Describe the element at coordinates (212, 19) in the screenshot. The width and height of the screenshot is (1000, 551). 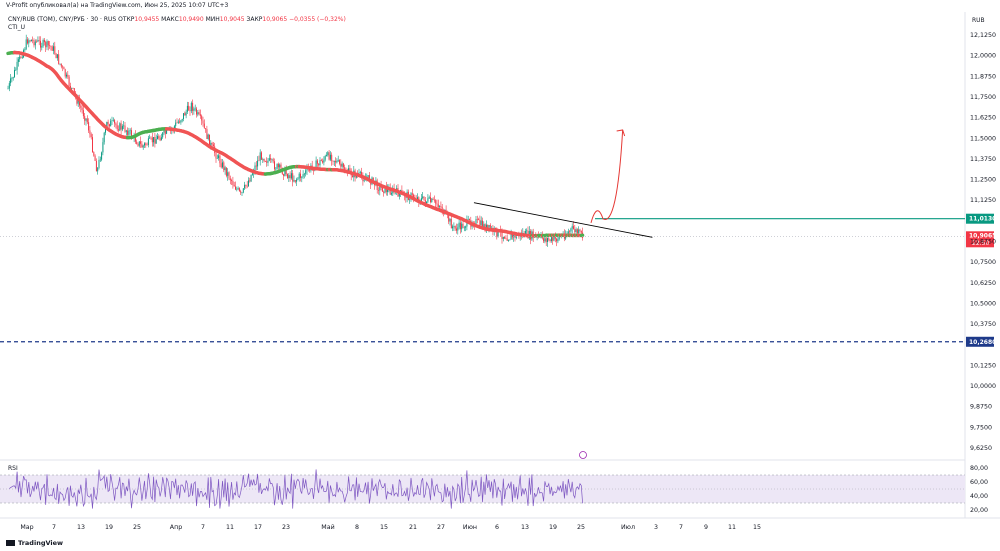
I see `low-label: МИН` at that location.